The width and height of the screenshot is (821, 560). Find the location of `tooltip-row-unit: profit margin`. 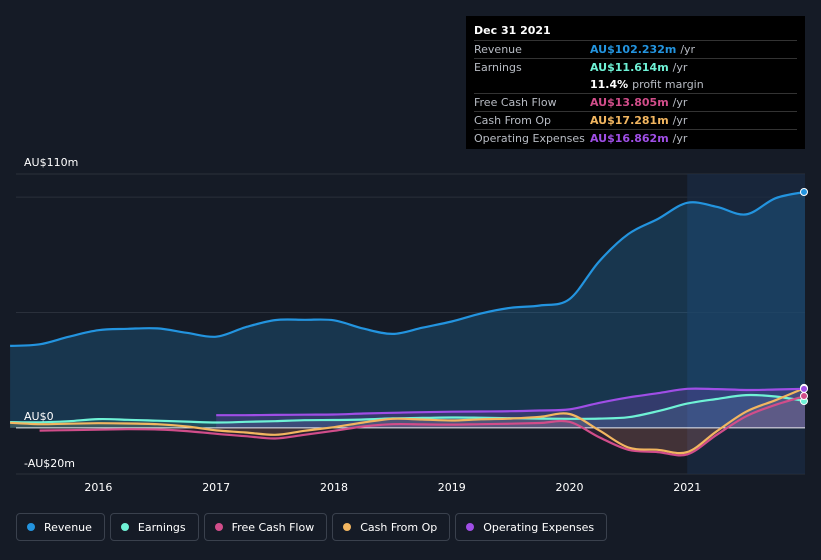

tooltip-row-unit: profit margin is located at coordinates (668, 84).